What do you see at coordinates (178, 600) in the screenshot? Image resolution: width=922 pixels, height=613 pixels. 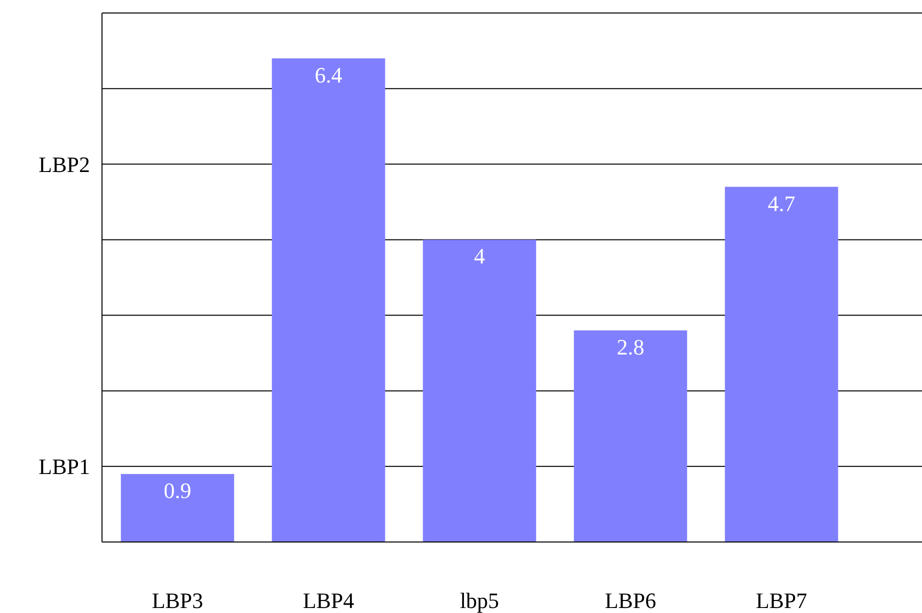 I see `x-tick-label: LBP3` at bounding box center [178, 600].